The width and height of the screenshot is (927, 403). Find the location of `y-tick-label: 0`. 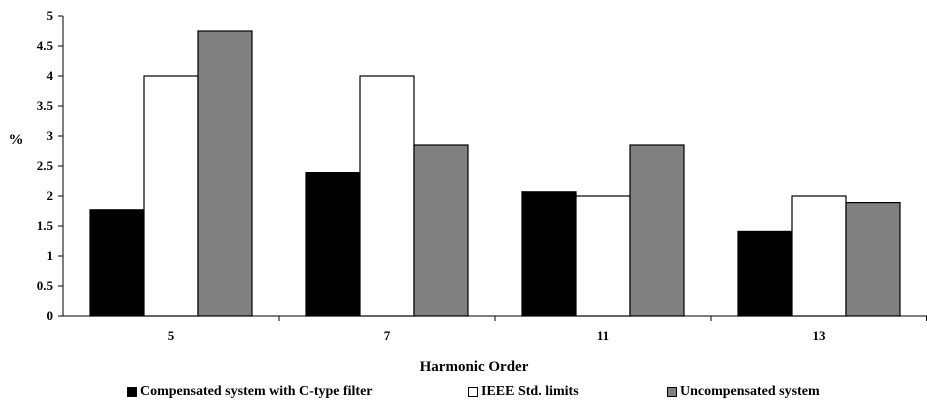

y-tick-label: 0 is located at coordinates (50, 315).